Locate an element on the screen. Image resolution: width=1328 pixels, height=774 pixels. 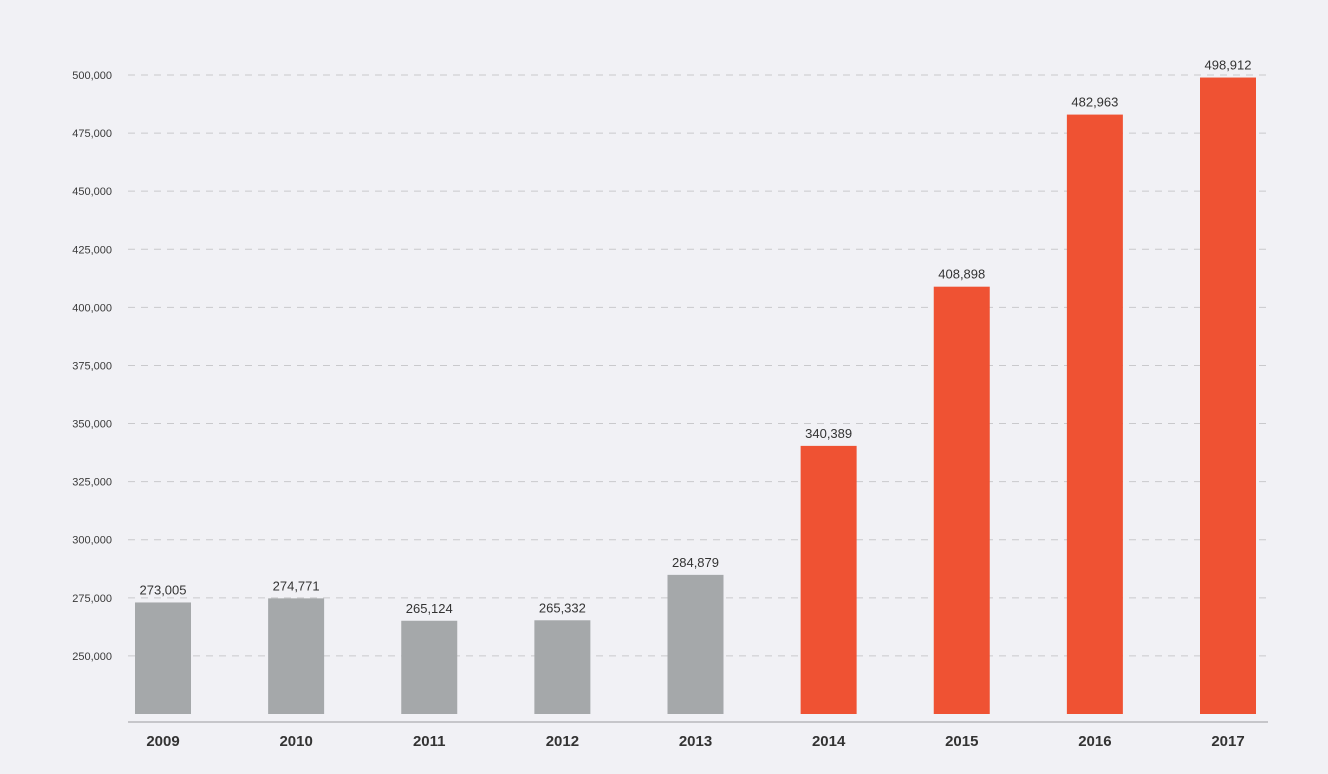
y-tick-label: 300,000 is located at coordinates (92, 541).